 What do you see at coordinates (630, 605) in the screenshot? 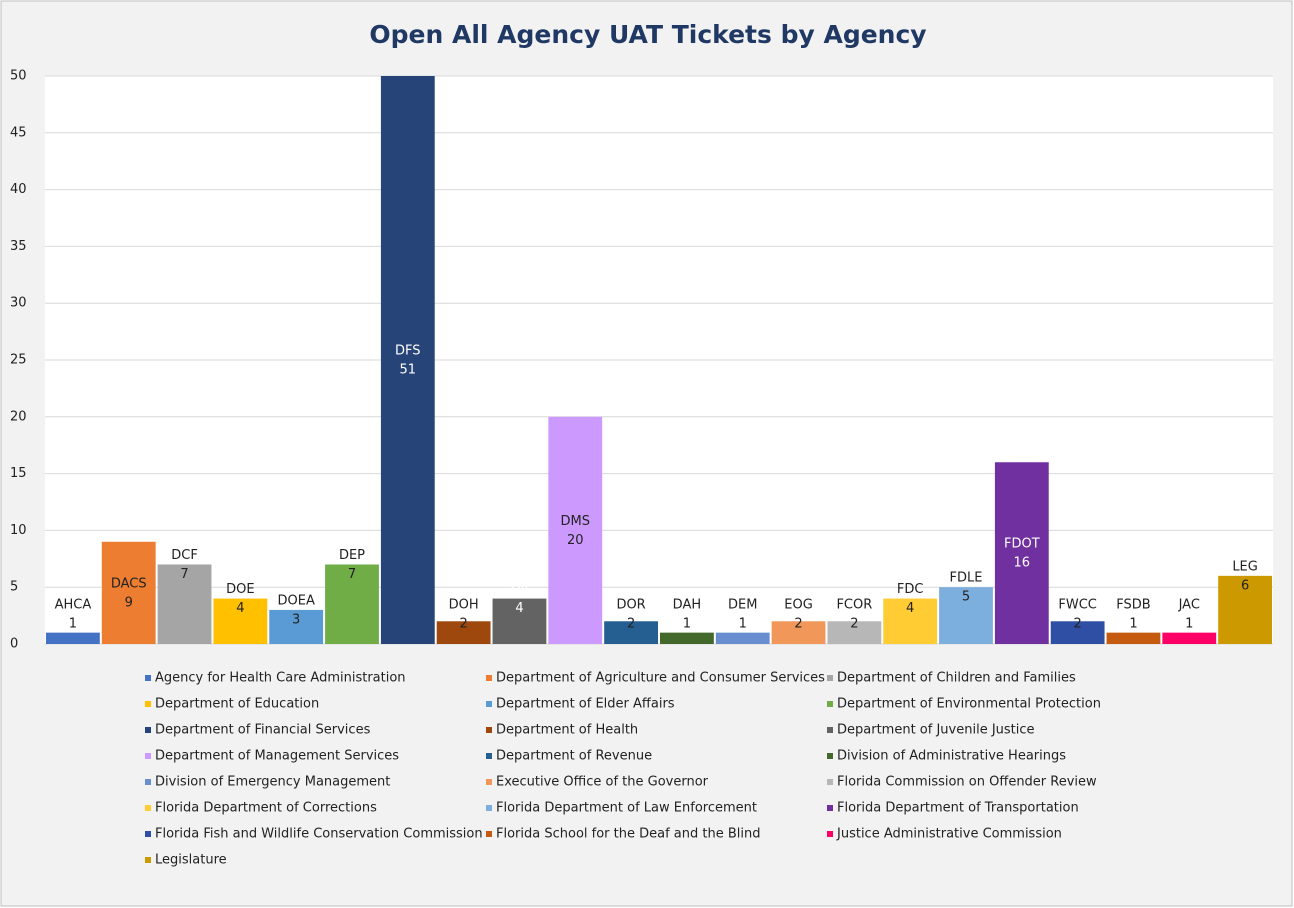
I see `bar-category-label: DOR` at bounding box center [630, 605].